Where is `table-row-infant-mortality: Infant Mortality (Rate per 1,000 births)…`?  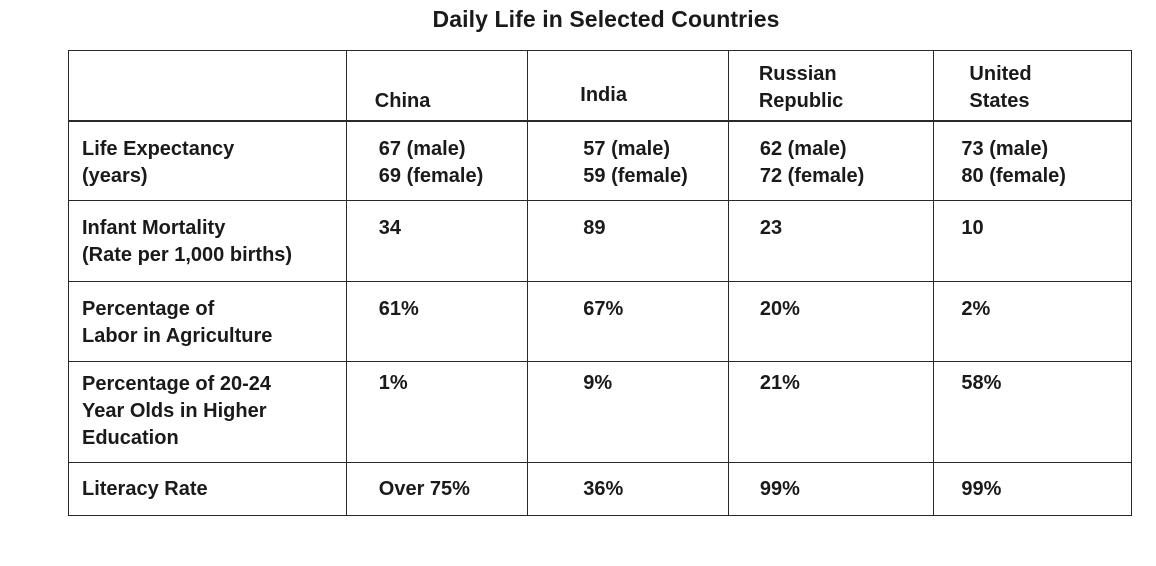
table-row-infant-mortality: Infant Mortality (Rate per 1,000 births)… is located at coordinates (600, 241).